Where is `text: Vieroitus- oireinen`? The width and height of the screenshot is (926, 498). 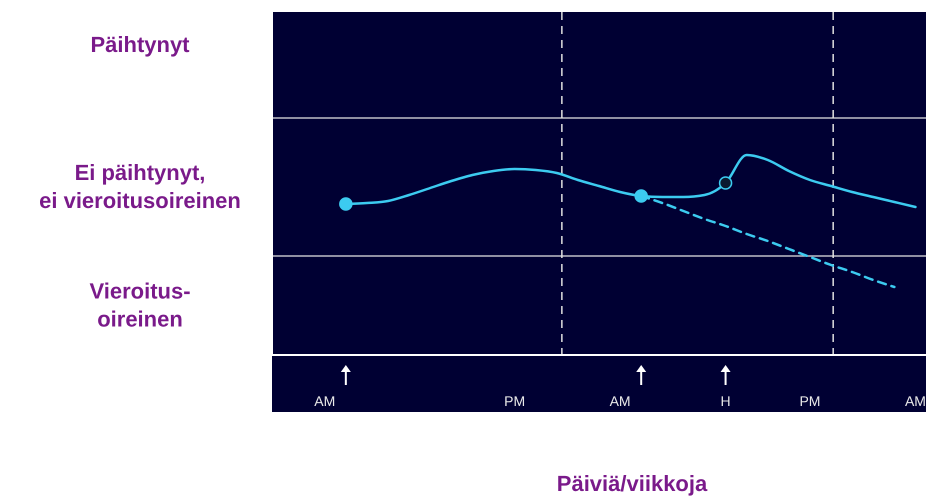
text: Vieroitus- oireinen is located at coordinates (140, 305).